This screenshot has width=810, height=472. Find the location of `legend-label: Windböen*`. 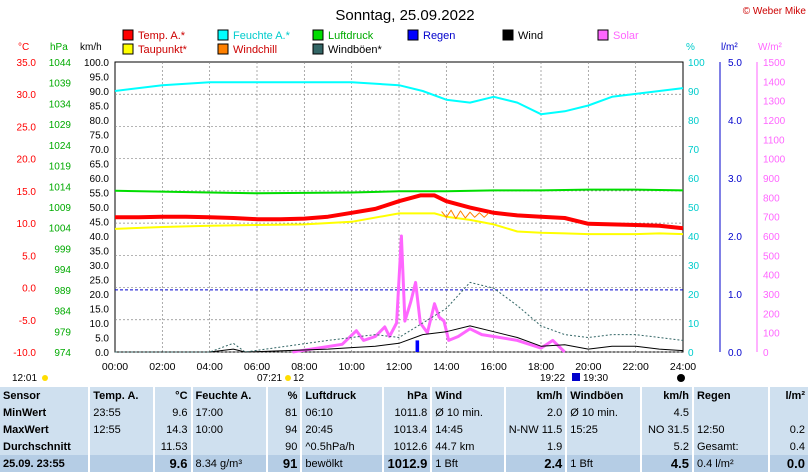

legend-label: Windböen* is located at coordinates (355, 50).